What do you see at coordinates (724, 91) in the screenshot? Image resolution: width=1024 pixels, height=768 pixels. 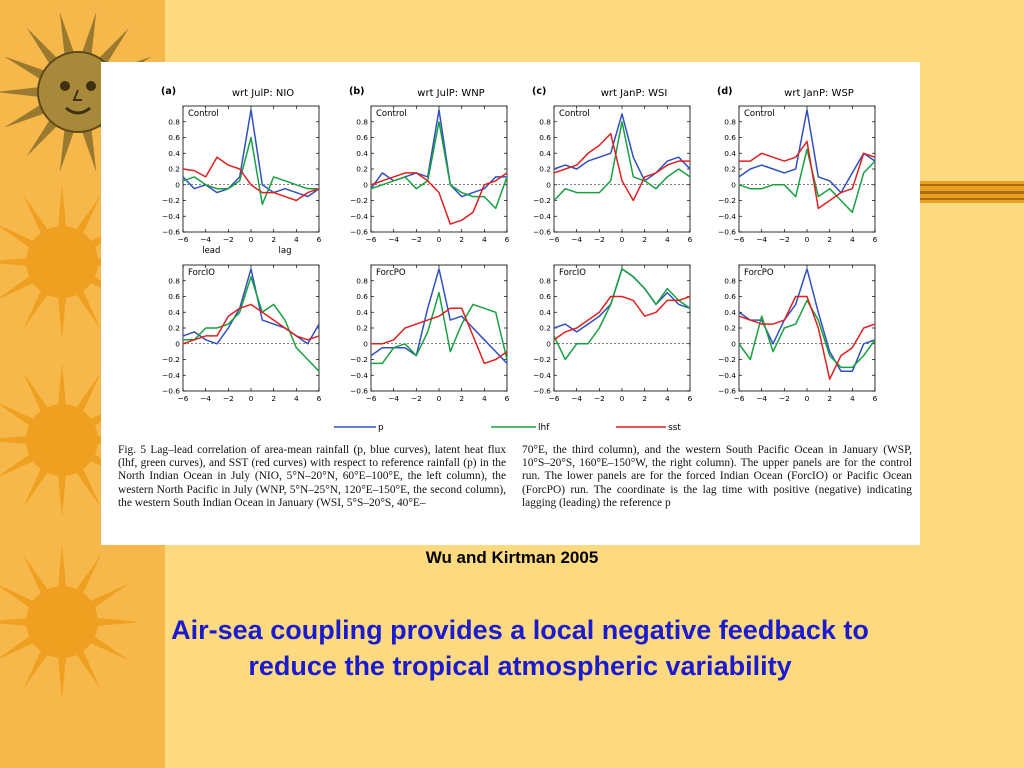 I see `panel-letter: (d)` at bounding box center [724, 91].